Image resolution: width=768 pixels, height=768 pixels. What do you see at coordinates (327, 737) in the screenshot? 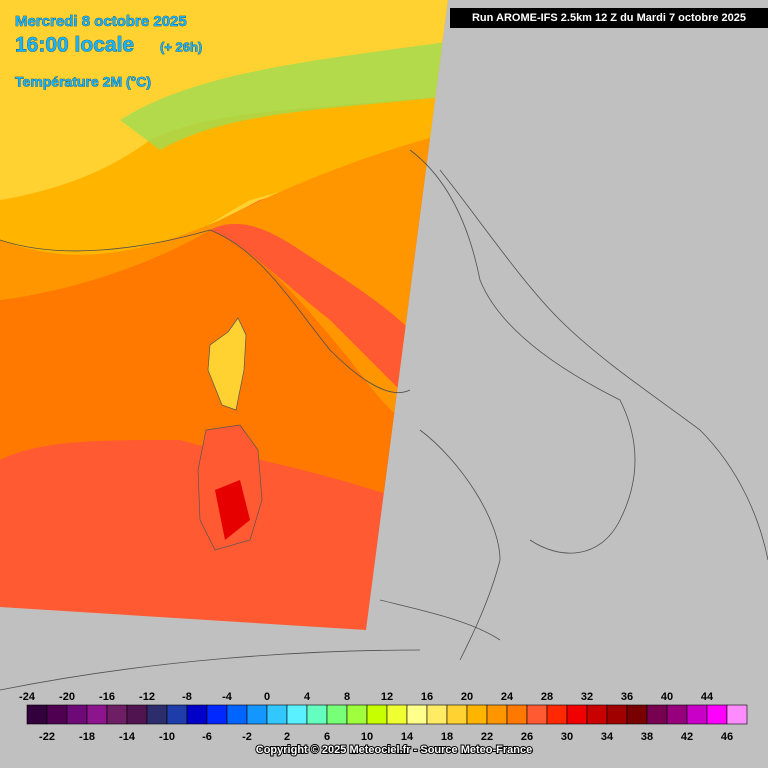
I see `legend-label: 6` at bounding box center [327, 737].